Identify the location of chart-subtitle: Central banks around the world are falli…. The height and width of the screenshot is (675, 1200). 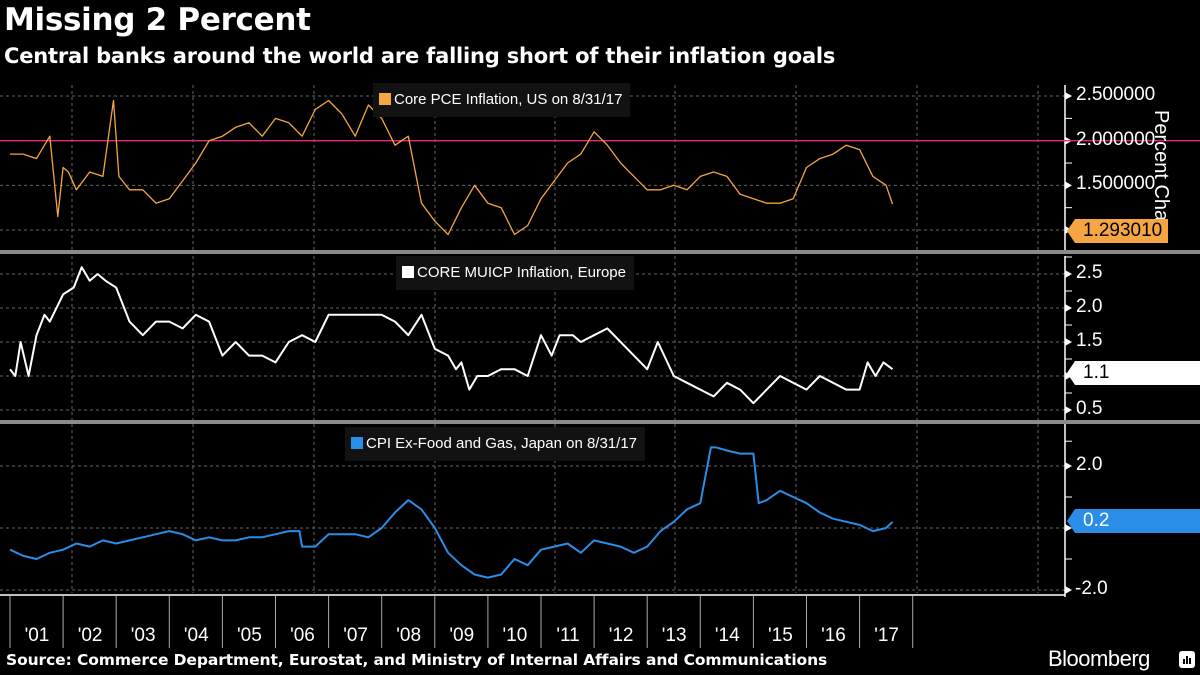
(420, 56).